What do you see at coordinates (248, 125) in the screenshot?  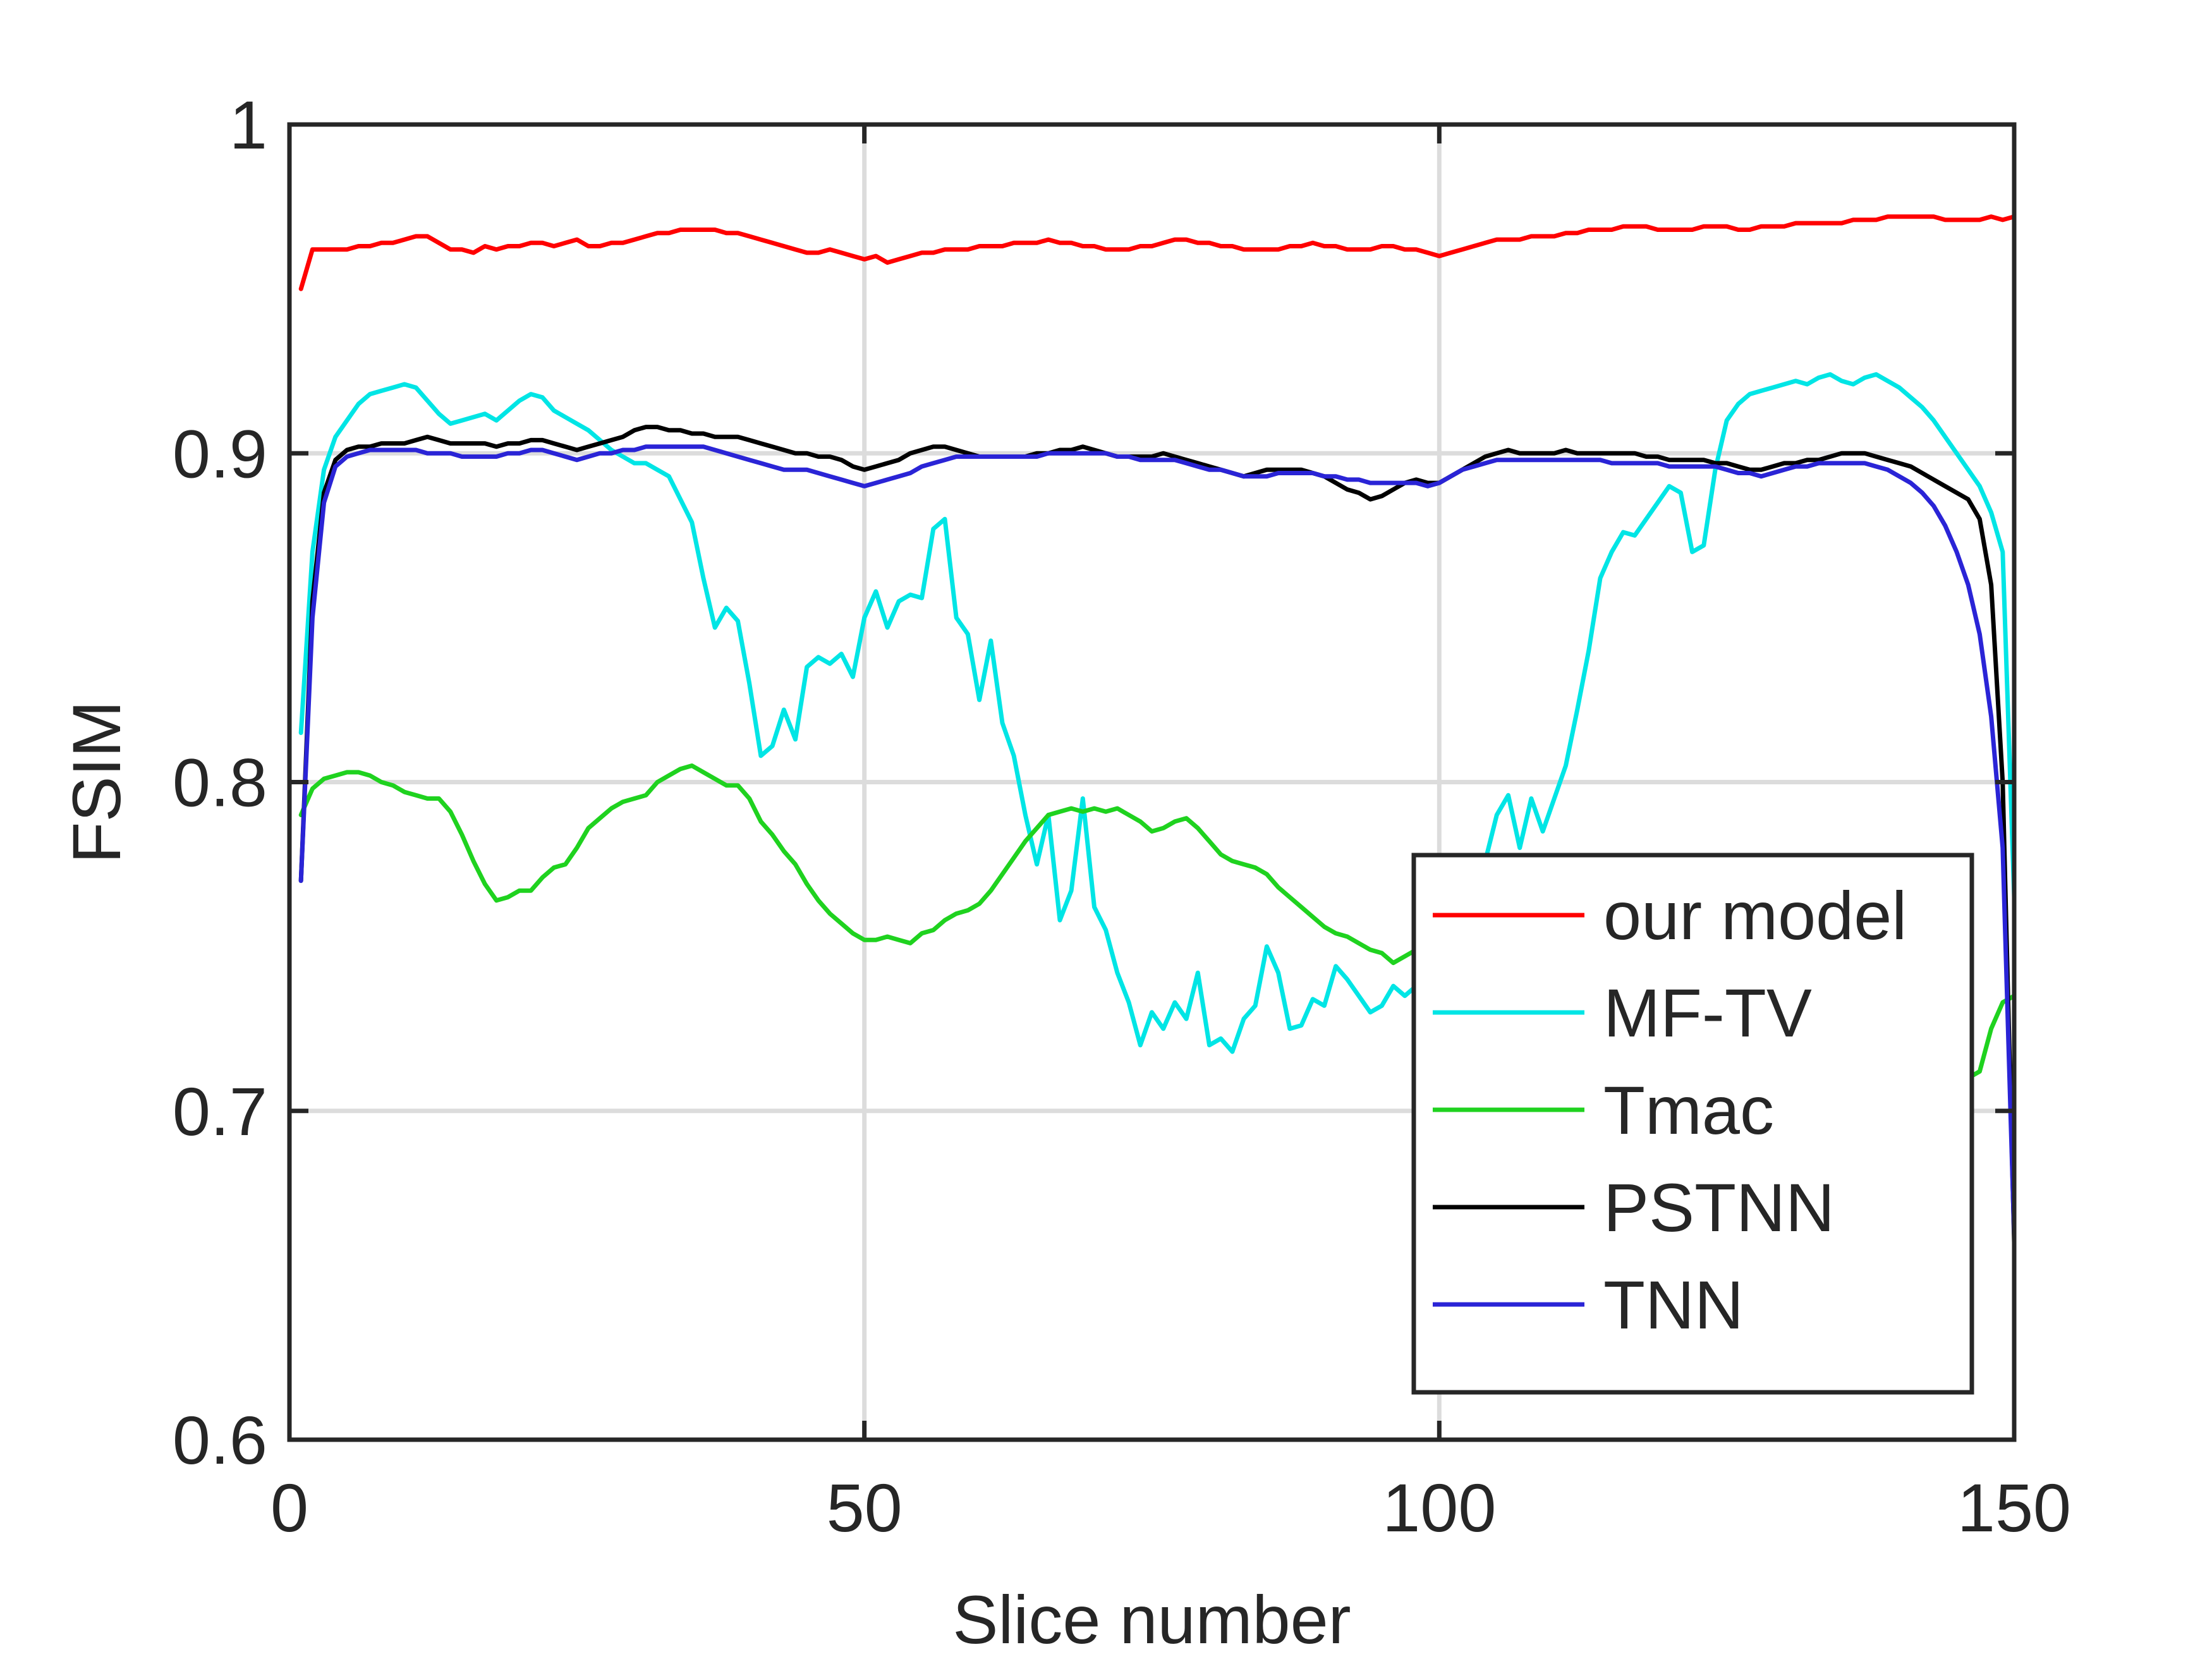 I see `y-tick-label: 1` at bounding box center [248, 125].